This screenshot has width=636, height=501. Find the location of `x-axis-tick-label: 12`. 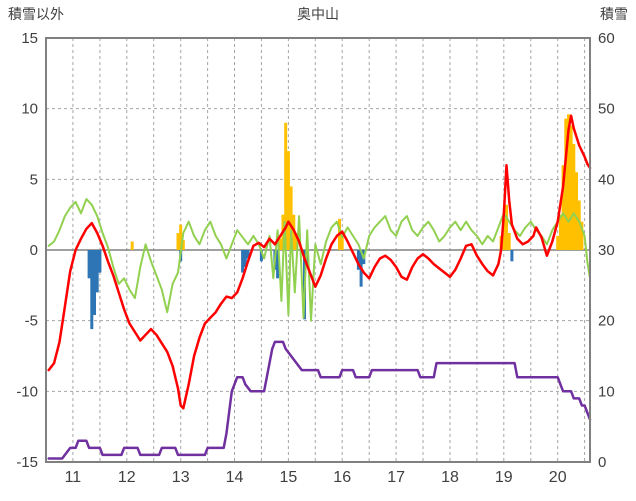

x-axis-tick-label: 12 is located at coordinates (127, 477).